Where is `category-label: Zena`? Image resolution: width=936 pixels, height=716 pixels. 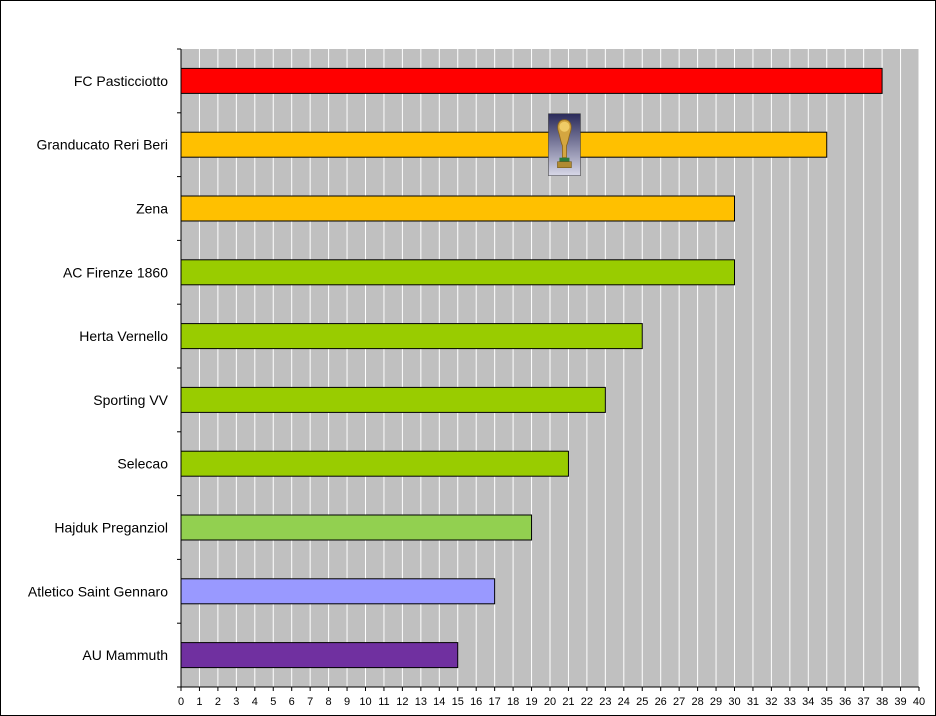 category-label: Zena is located at coordinates (152, 209).